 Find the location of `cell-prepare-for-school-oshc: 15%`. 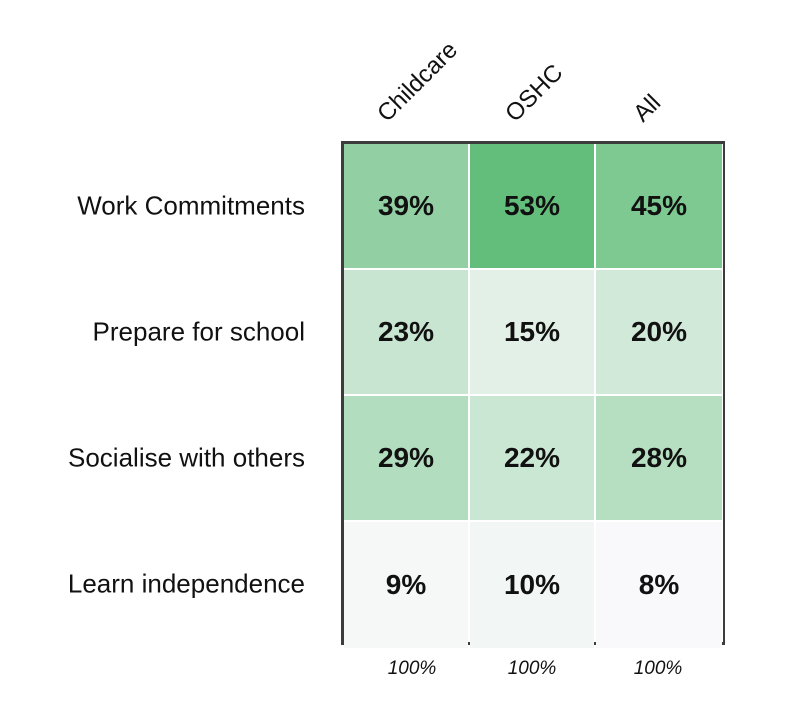

cell-prepare-for-school-oshc: 15% is located at coordinates (532, 332).